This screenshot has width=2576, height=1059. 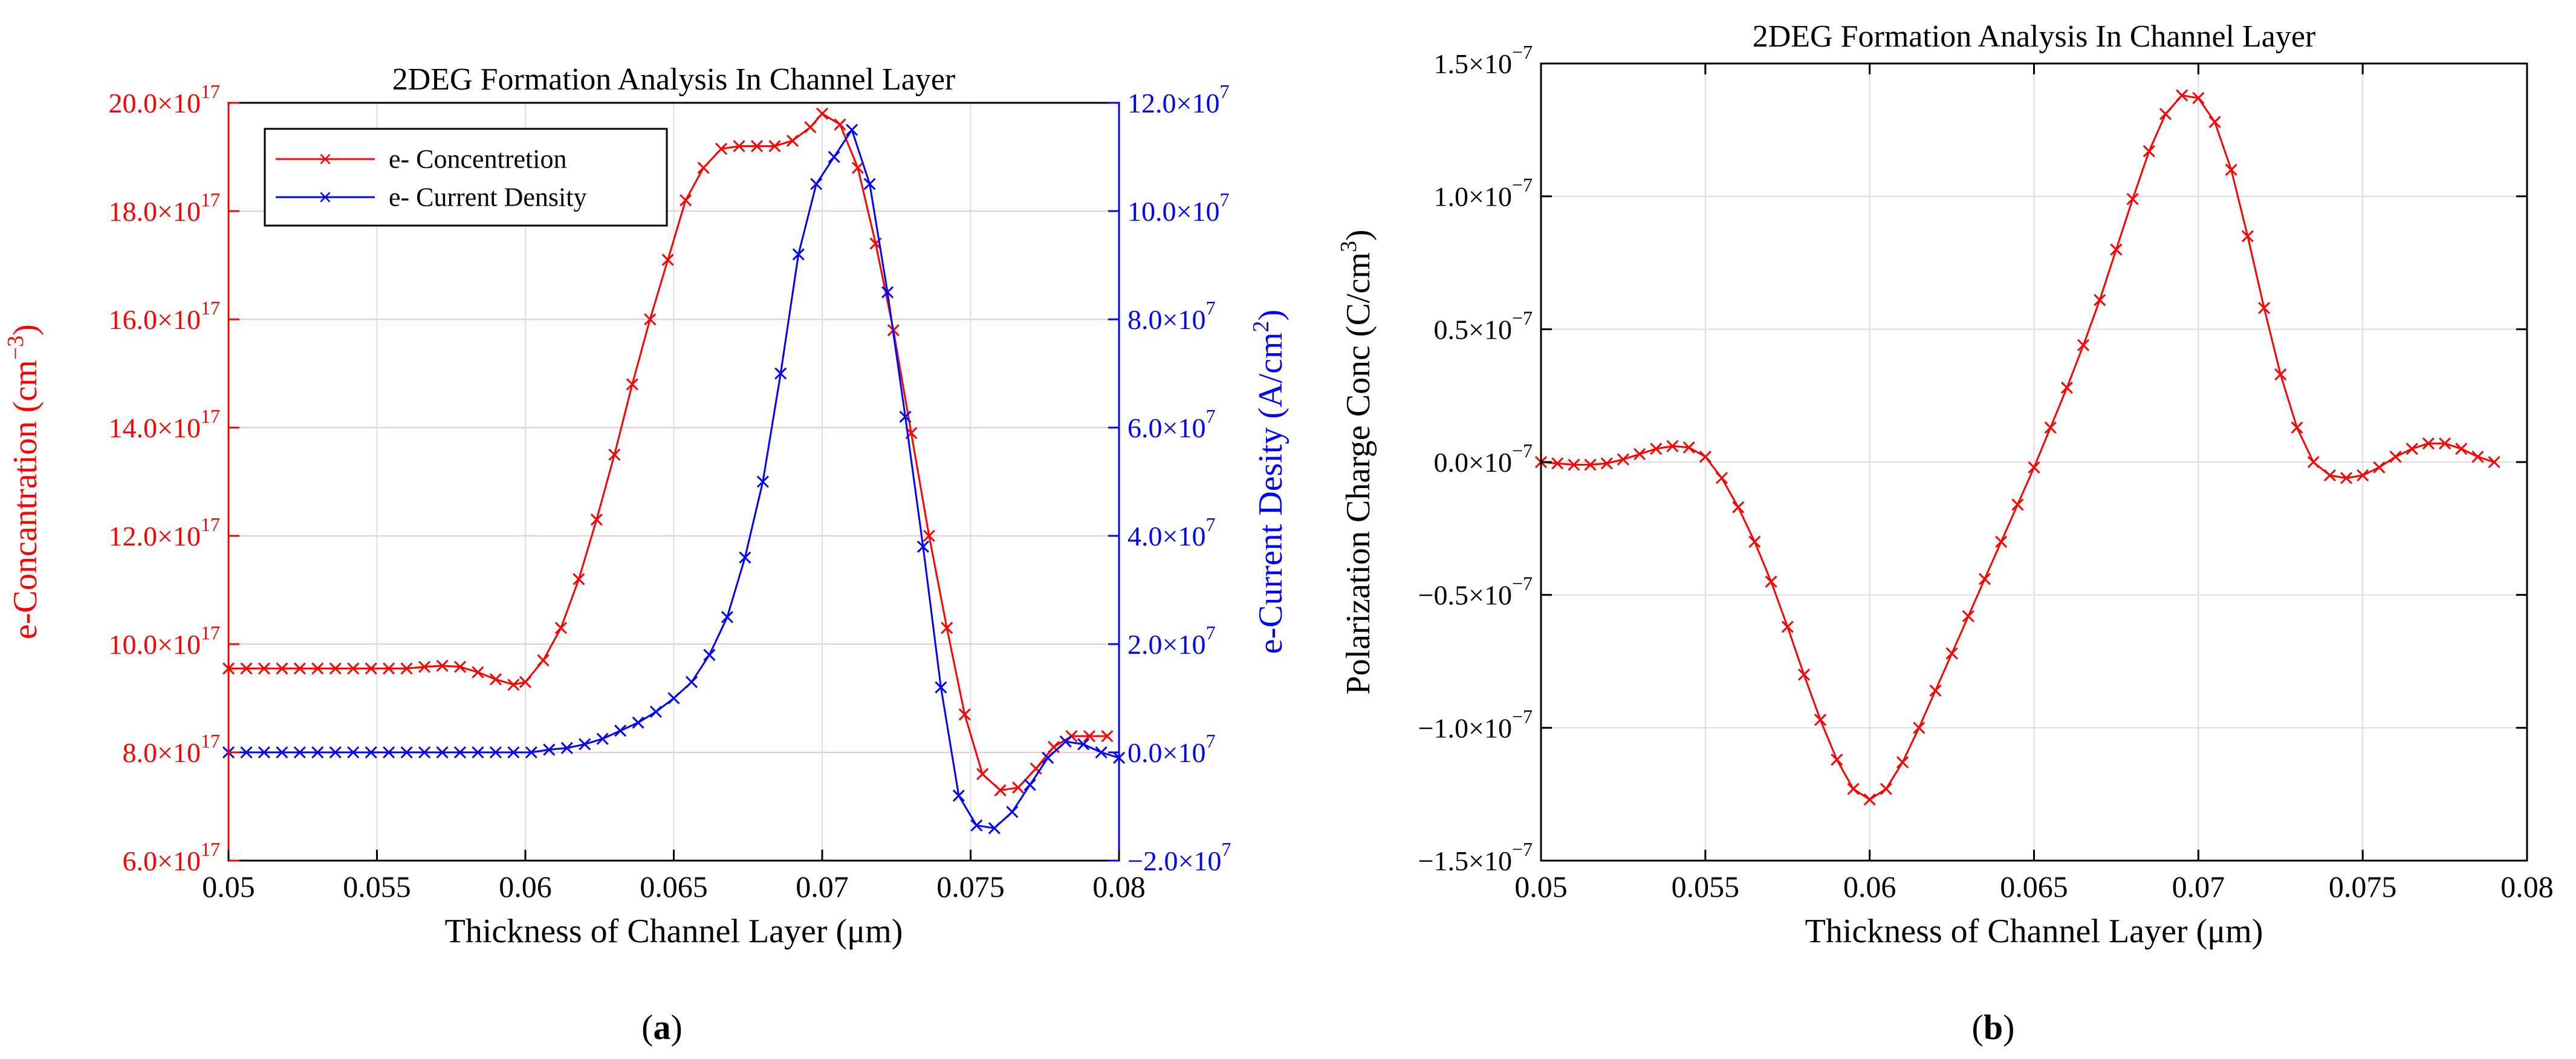 What do you see at coordinates (1210, 308) in the screenshot?
I see `y-tick-label-right-a-5-exp: 7` at bounding box center [1210, 308].